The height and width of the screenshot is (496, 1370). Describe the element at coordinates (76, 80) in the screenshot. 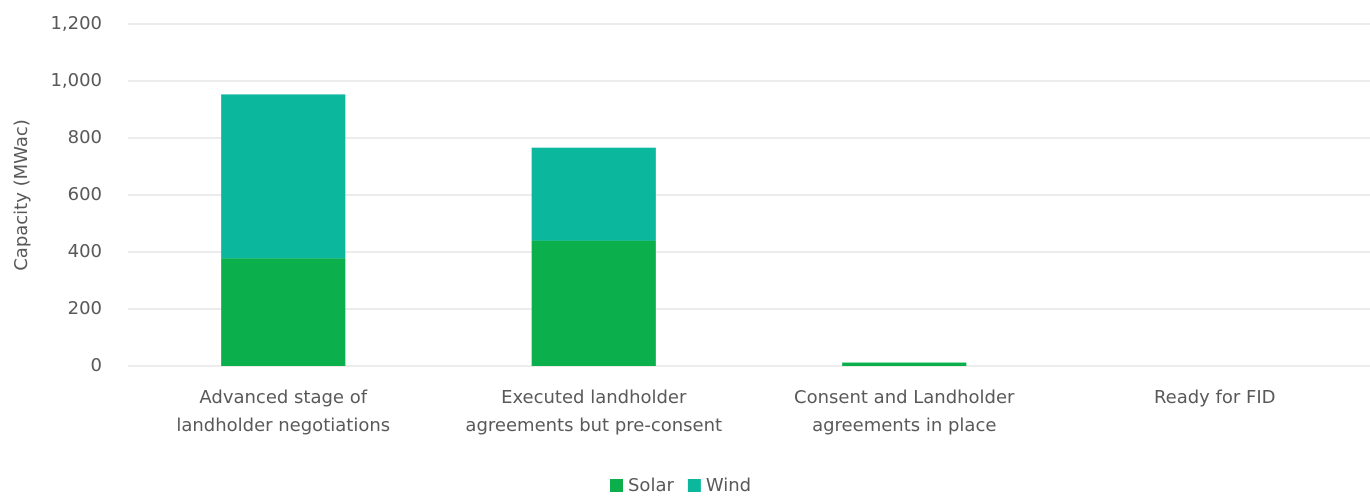

I see `y-tick-label: 1,000` at that location.